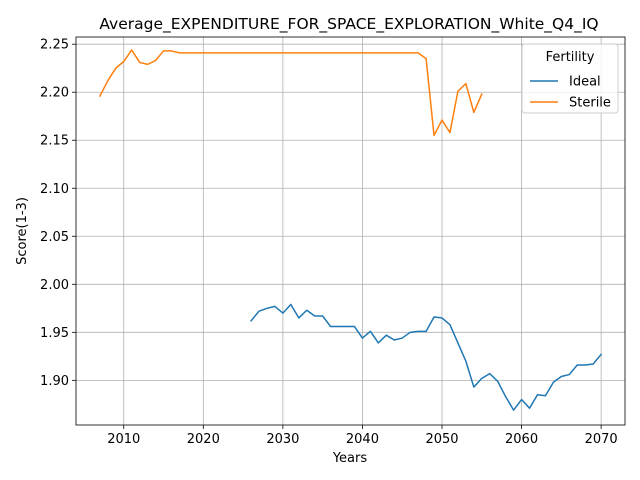 Image resolution: width=640 pixels, height=480 pixels. I want to click on x-tick-label: 2010, so click(123, 439).